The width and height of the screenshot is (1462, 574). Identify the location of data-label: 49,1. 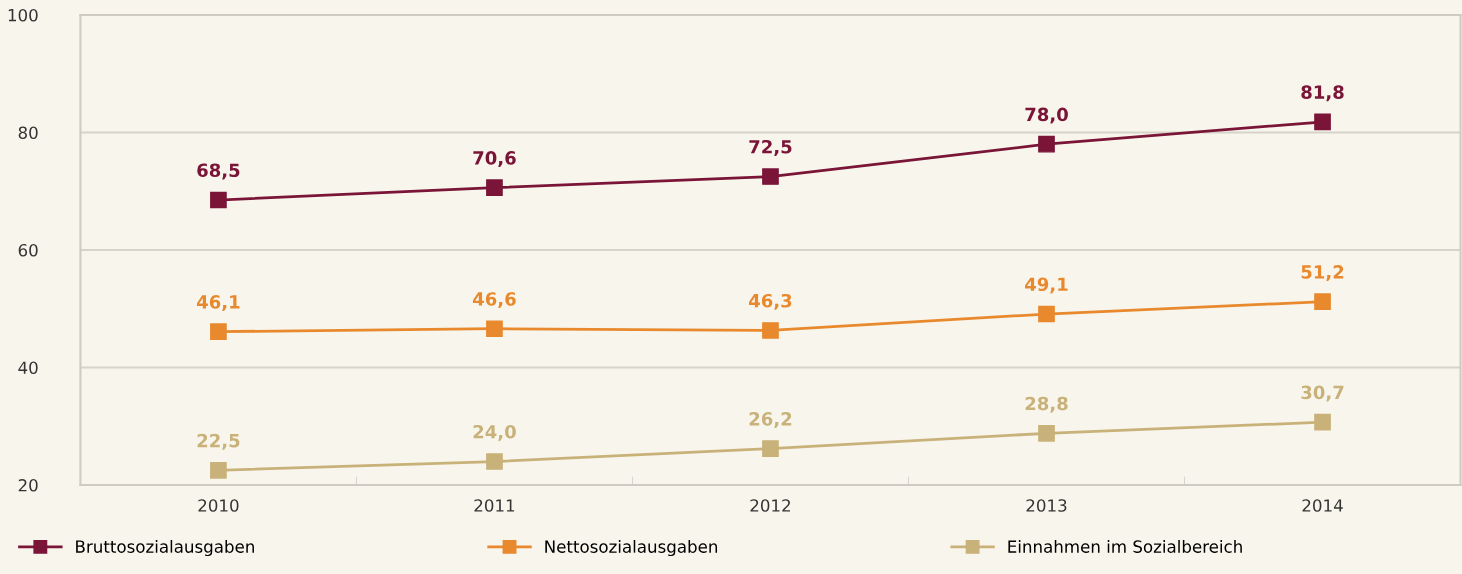
(1046, 285).